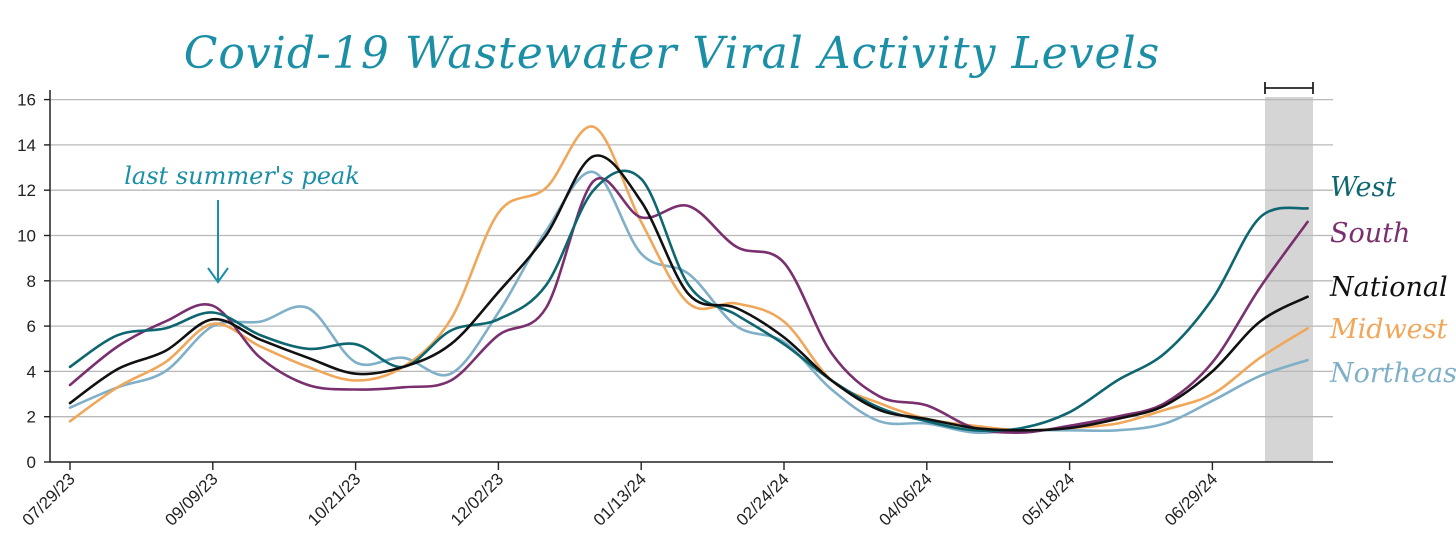 The image size is (1456, 552). I want to click on y-tick-label: 8, so click(31, 281).